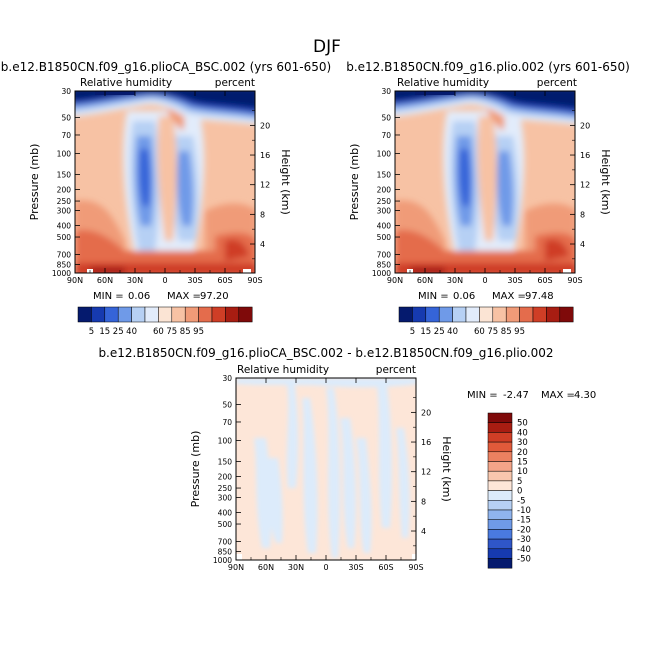 This screenshot has width=654, height=654. Describe the element at coordinates (64, 254) in the screenshot. I see `pressure-tick-label: 700` at that location.